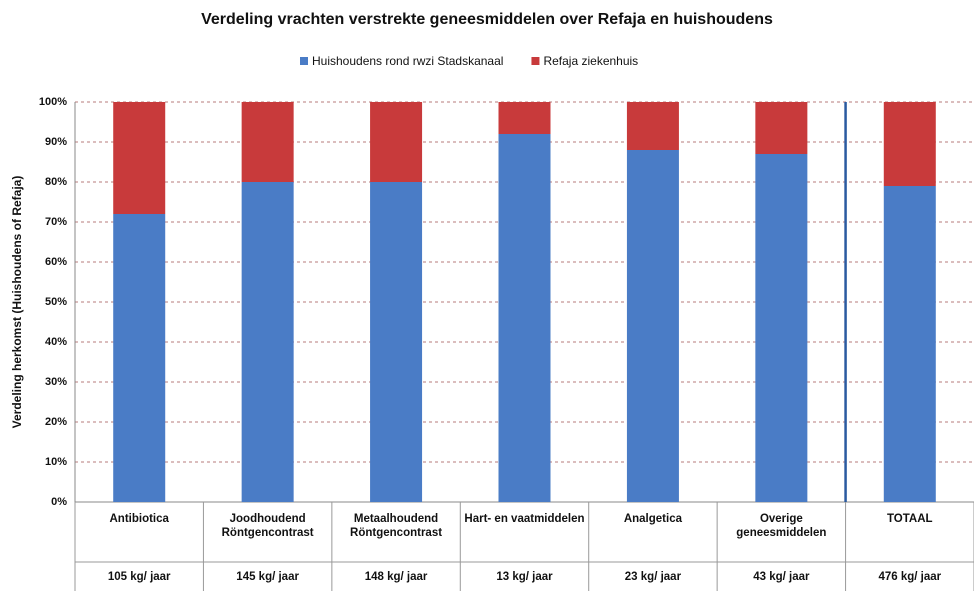 The image size is (974, 591). I want to click on y-tick-label: 80%, so click(56, 182).